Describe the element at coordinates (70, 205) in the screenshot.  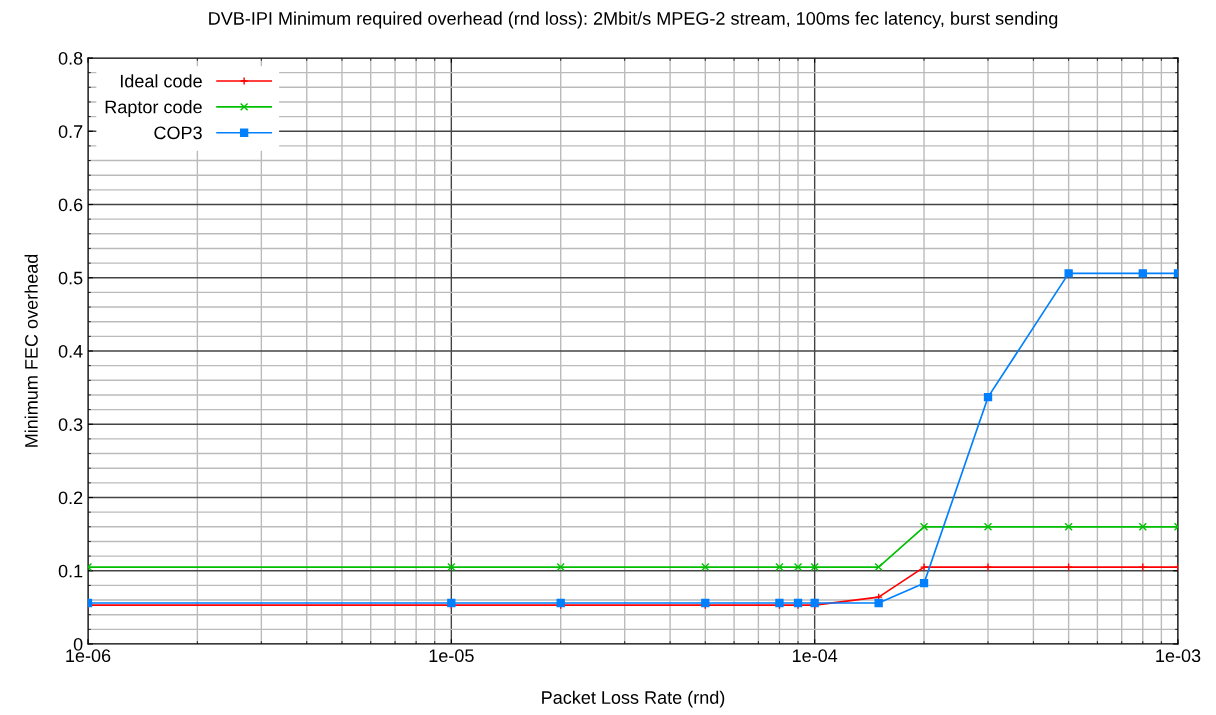
I see `y-tick-label: 0.6` at that location.